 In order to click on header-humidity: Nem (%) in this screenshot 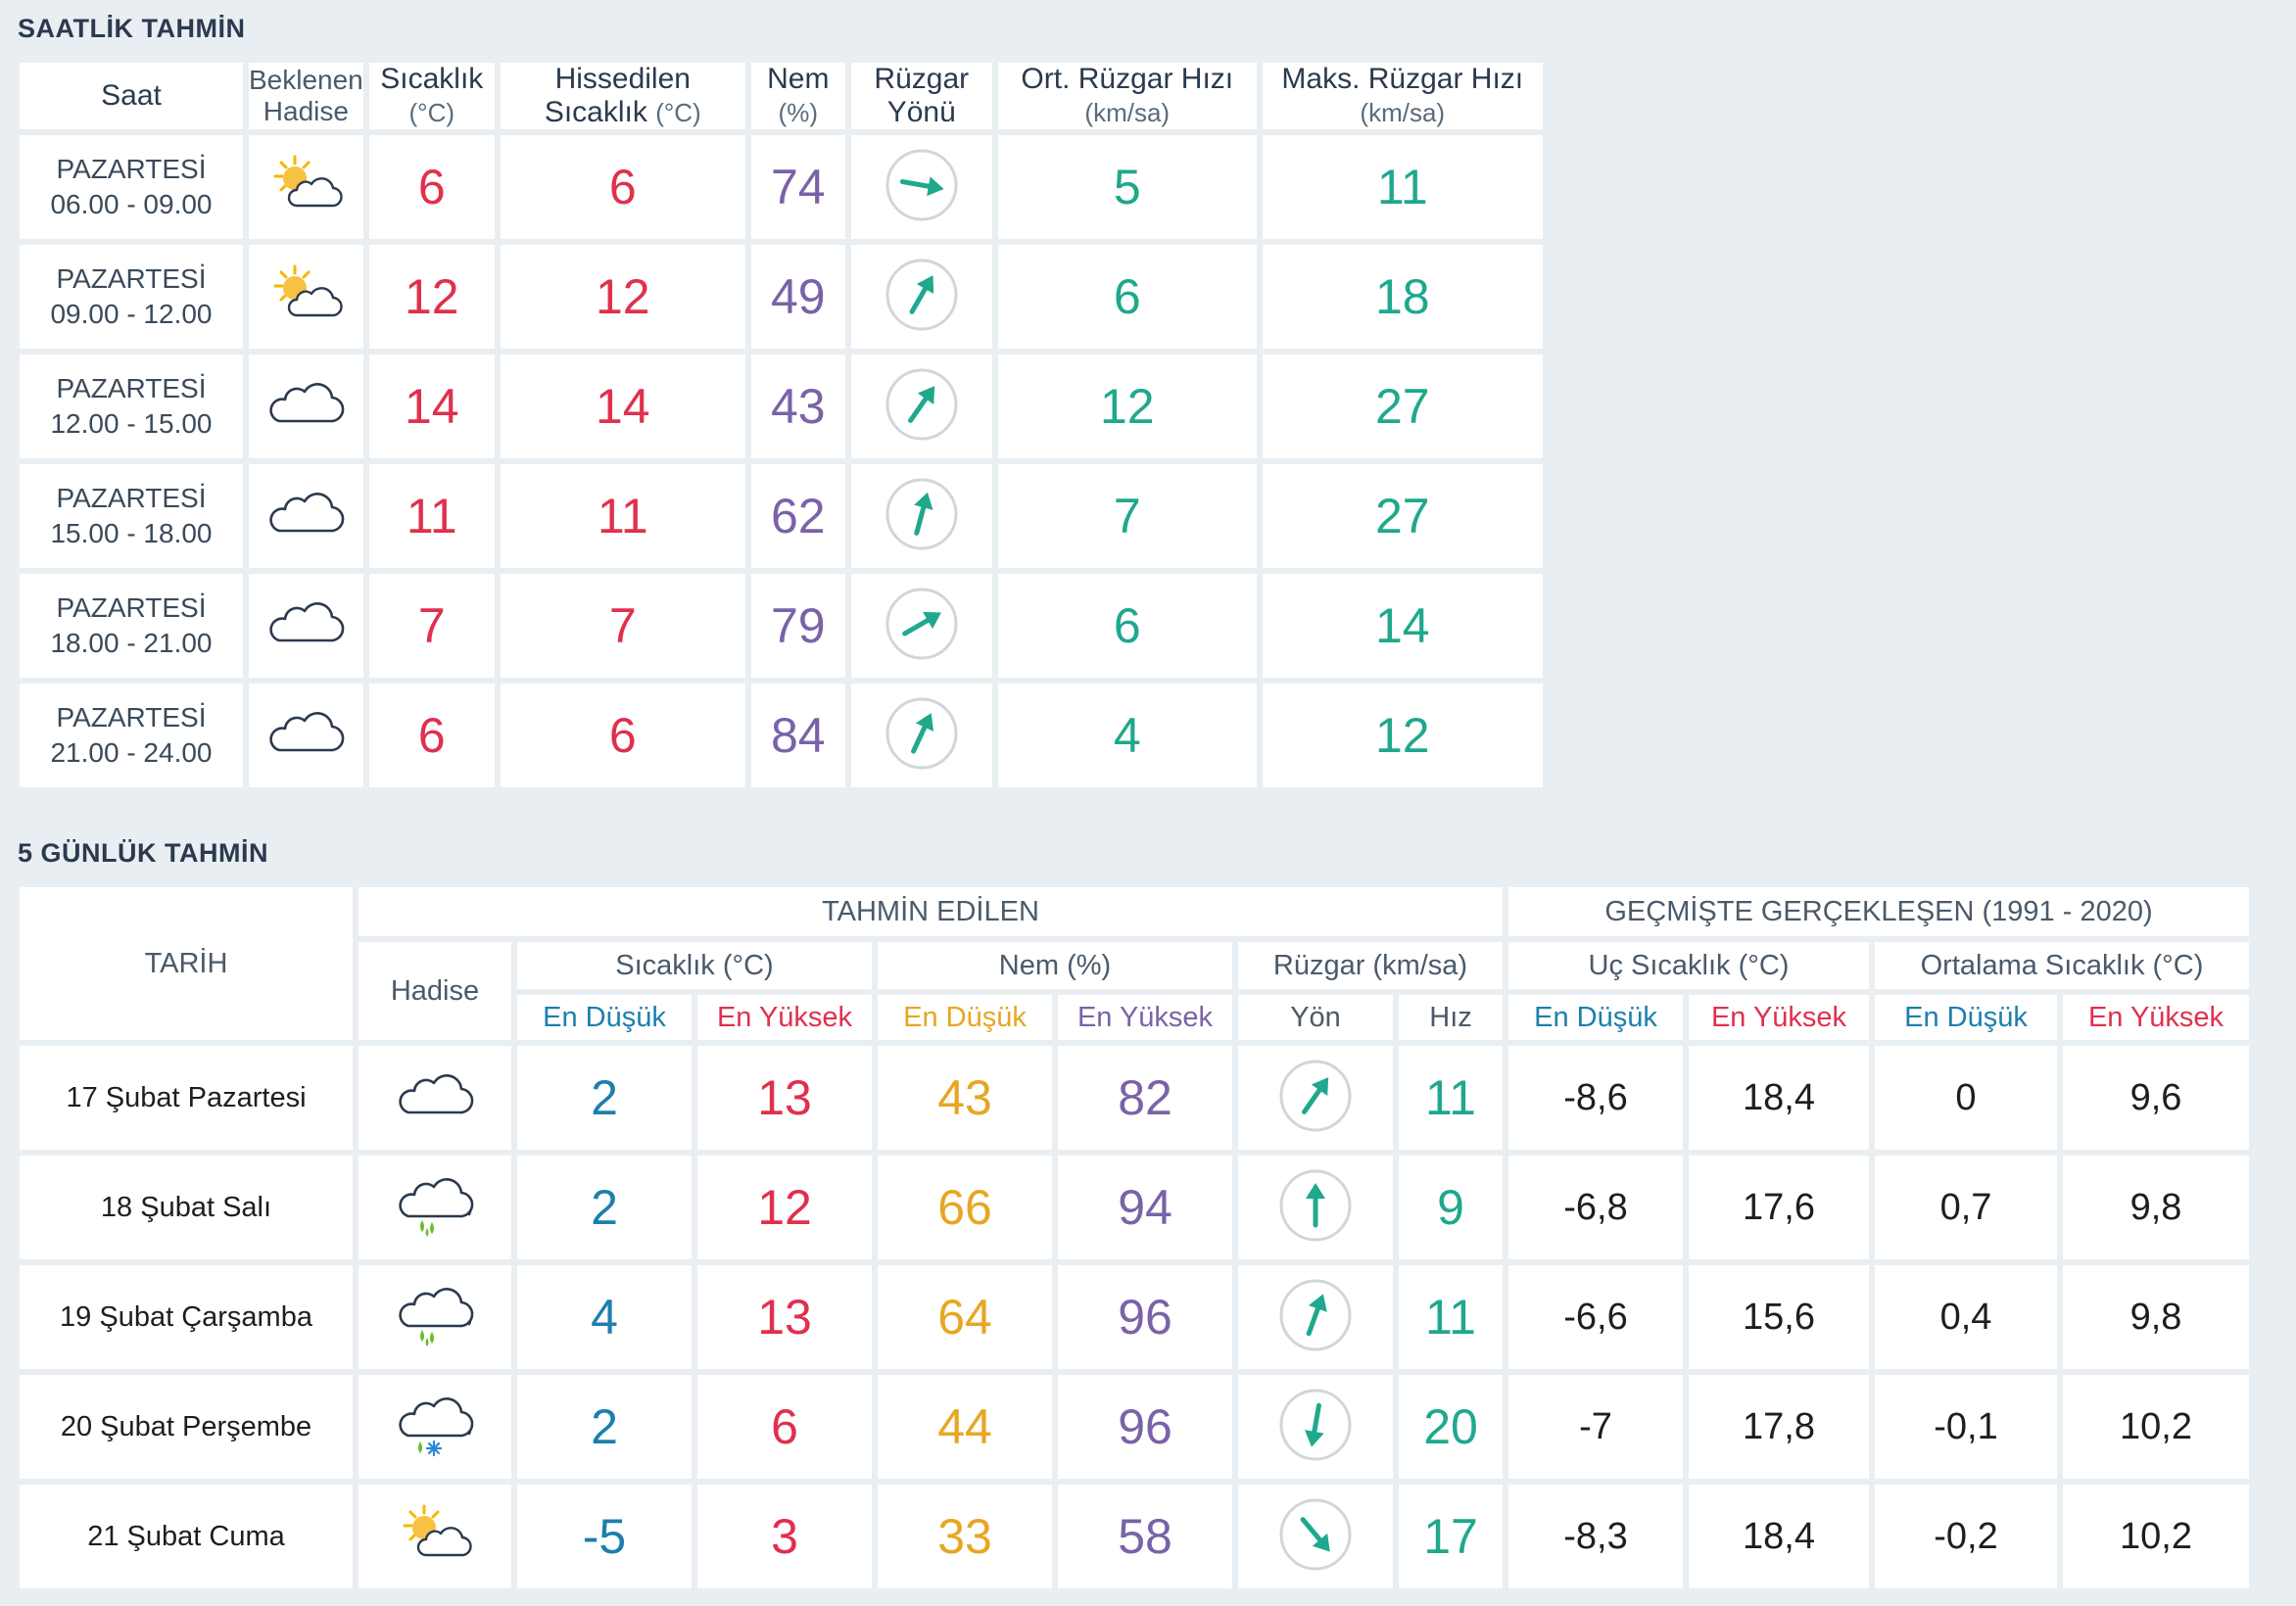, I will do `click(1055, 965)`.